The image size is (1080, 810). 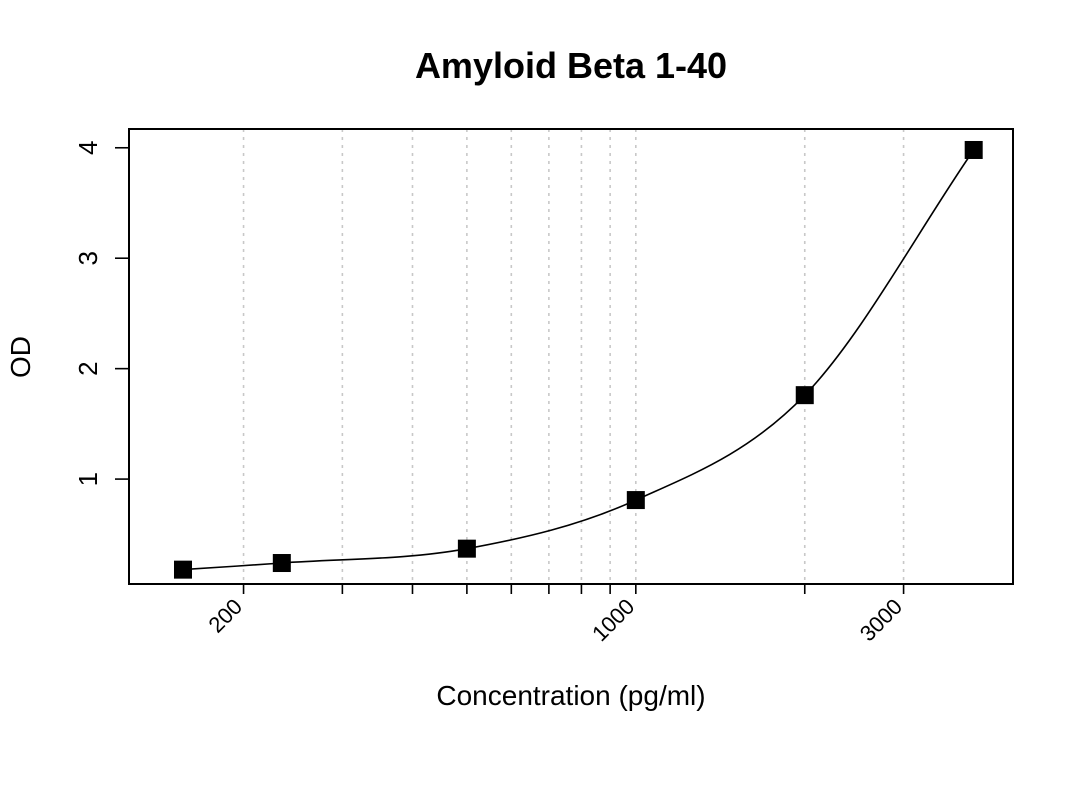 What do you see at coordinates (20, 357) in the screenshot?
I see `y-axis-label: OD` at bounding box center [20, 357].